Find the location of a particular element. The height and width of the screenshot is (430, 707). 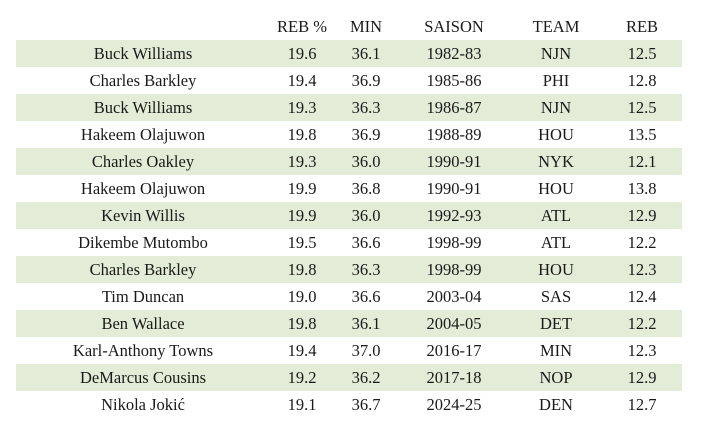

header-player is located at coordinates (143, 26).